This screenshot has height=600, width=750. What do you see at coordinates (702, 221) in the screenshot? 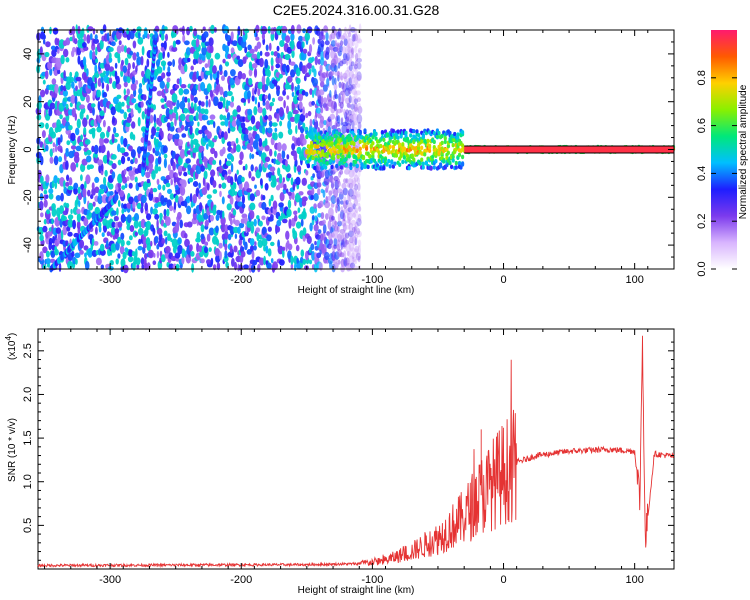
I see `colorbar-tick-label: 0.2` at bounding box center [702, 221].